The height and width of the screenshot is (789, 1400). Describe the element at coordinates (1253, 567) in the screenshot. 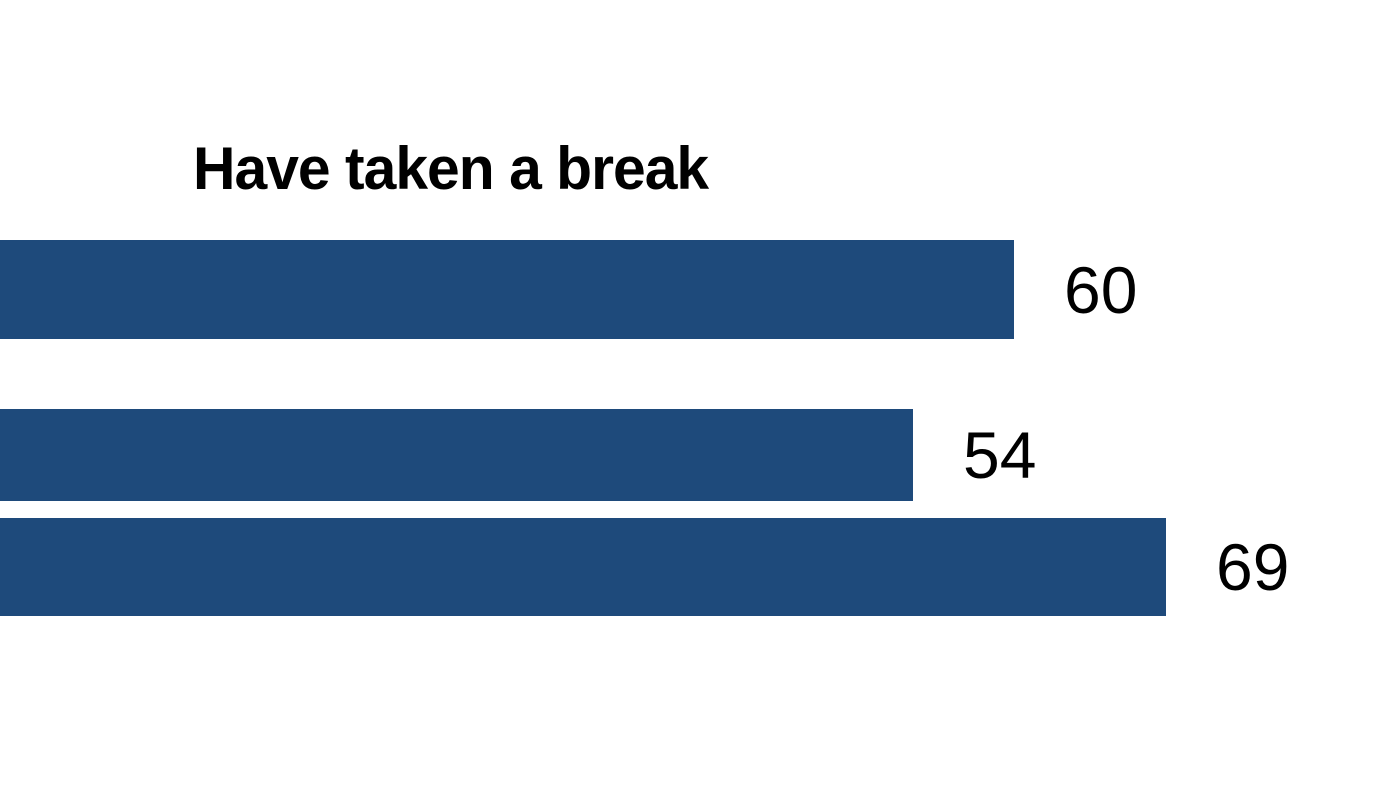

I see `bar-value-label: 69` at that location.